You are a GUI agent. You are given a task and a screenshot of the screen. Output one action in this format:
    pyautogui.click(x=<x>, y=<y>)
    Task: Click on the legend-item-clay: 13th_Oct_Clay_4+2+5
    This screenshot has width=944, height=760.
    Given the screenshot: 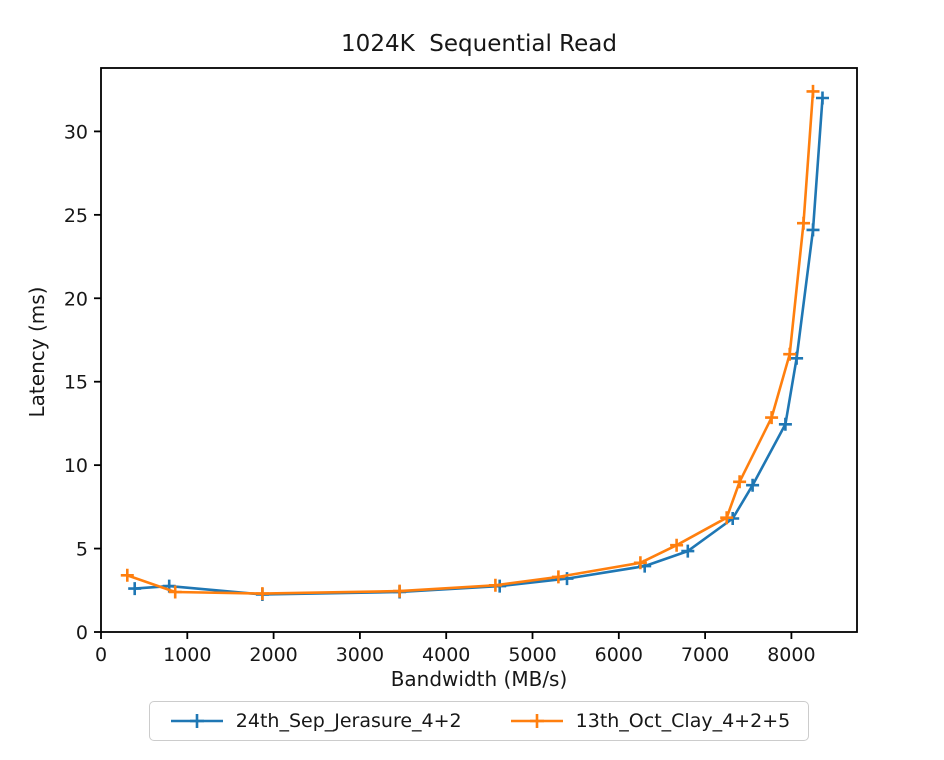 What is the action you would take?
    pyautogui.click(x=649, y=721)
    